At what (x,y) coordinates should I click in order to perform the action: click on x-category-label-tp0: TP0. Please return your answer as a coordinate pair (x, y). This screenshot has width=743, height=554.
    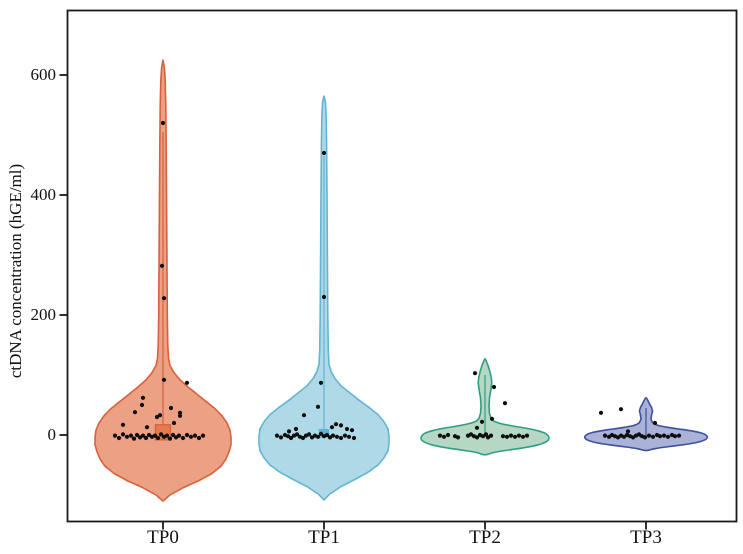
    Looking at the image, I should click on (163, 537).